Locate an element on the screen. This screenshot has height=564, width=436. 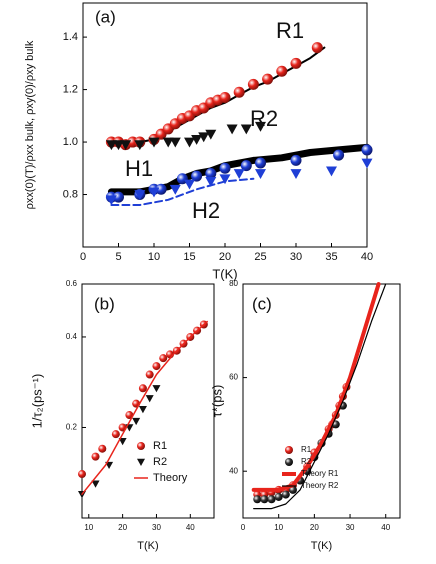
legend-label: Theory R1 is located at coordinates (320, 473).